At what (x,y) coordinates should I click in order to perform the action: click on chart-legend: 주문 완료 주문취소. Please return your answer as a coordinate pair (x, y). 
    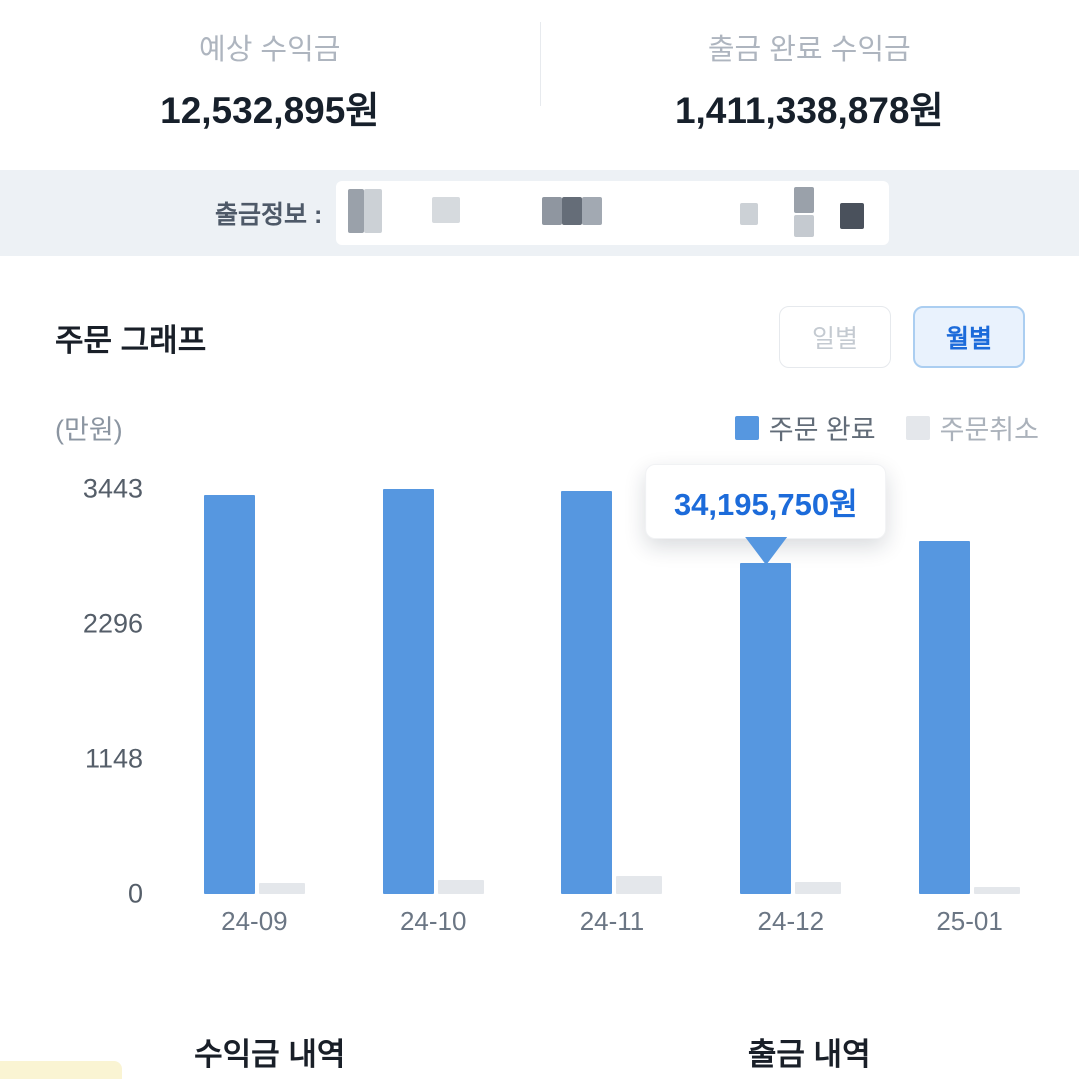
    Looking at the image, I should click on (886, 427).